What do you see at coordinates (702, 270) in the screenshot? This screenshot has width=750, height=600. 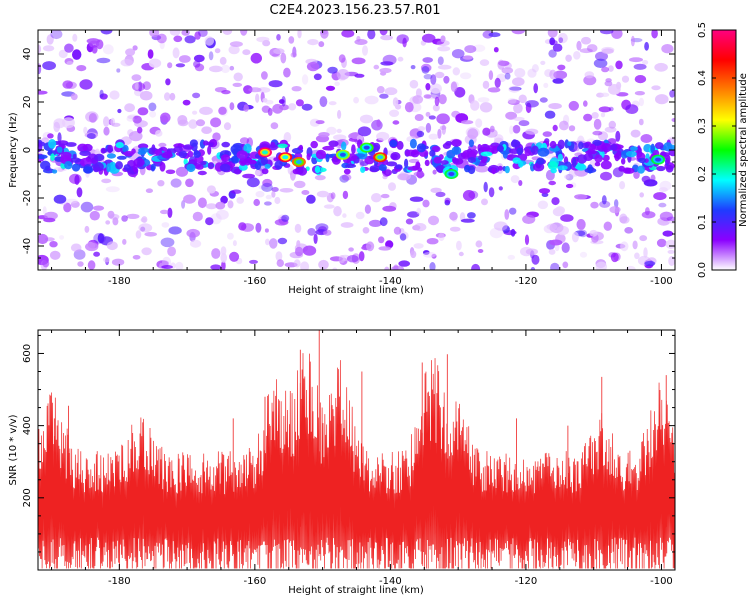 I see `colorbar-tick-label: 0.0` at bounding box center [702, 270].